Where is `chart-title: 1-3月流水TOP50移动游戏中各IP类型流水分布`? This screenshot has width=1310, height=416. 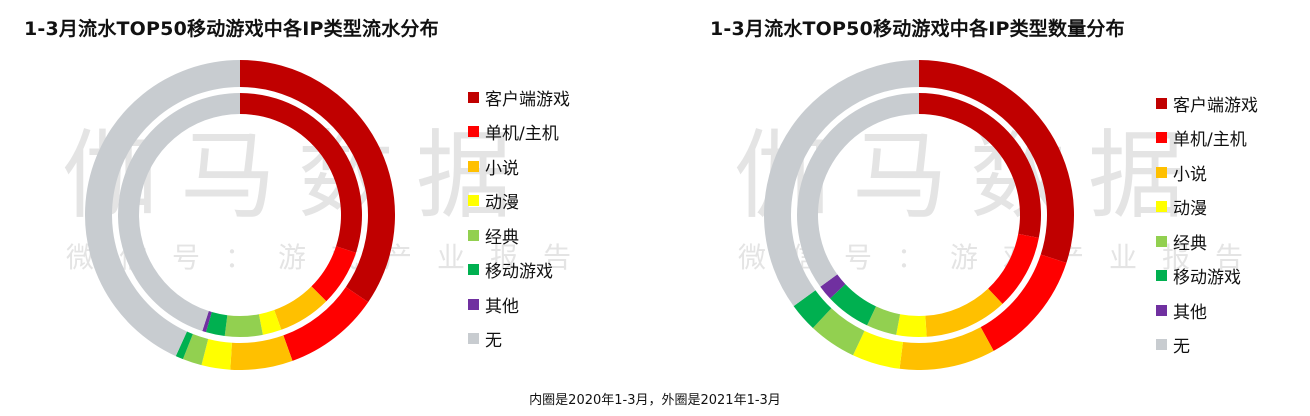
chart-title: 1-3月流水TOP50移动游戏中各IP类型流水分布 is located at coordinates (231, 29).